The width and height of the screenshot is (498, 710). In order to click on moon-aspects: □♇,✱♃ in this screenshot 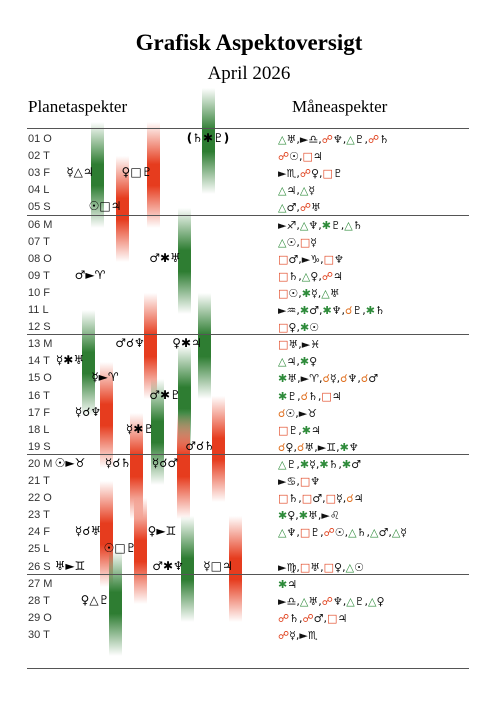, I will do `click(299, 430)`.